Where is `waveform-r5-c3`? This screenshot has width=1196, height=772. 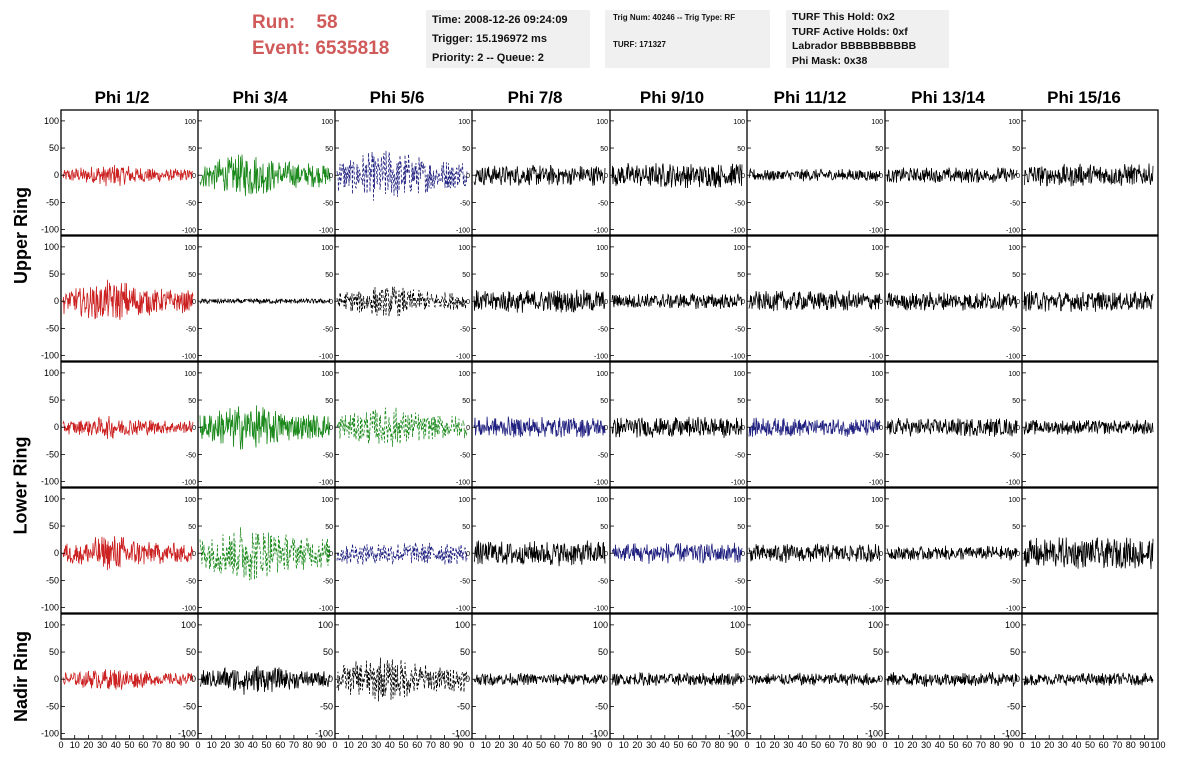
waveform-r5-c3 is located at coordinates (402, 679).